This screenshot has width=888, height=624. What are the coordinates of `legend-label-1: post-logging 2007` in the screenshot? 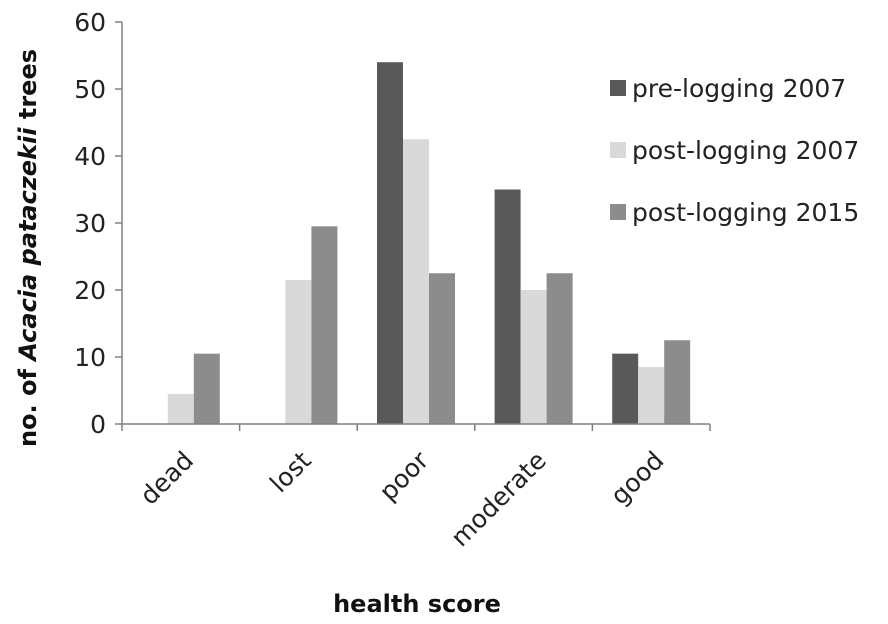 It's located at (745, 150).